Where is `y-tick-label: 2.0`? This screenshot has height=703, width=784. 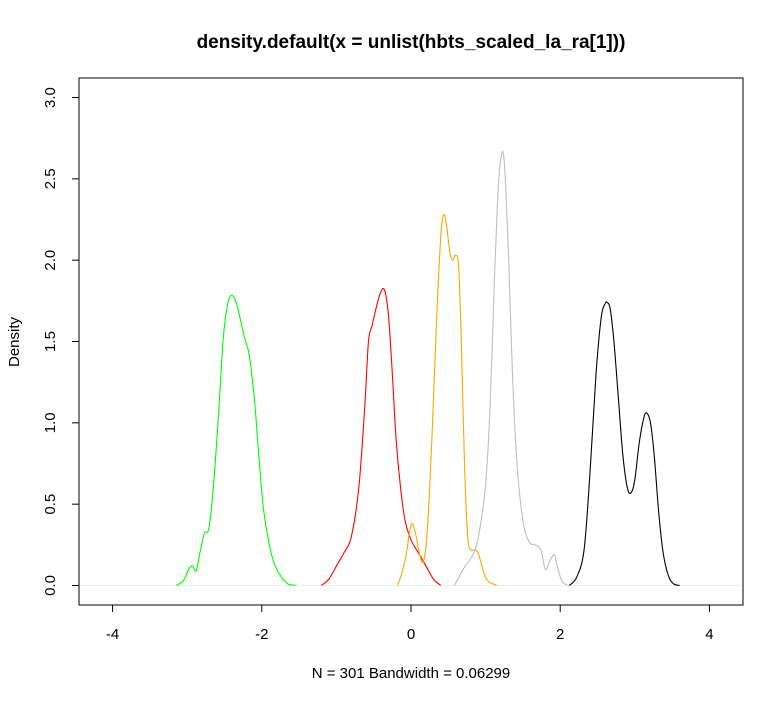
y-tick-label: 2.0 is located at coordinates (50, 260).